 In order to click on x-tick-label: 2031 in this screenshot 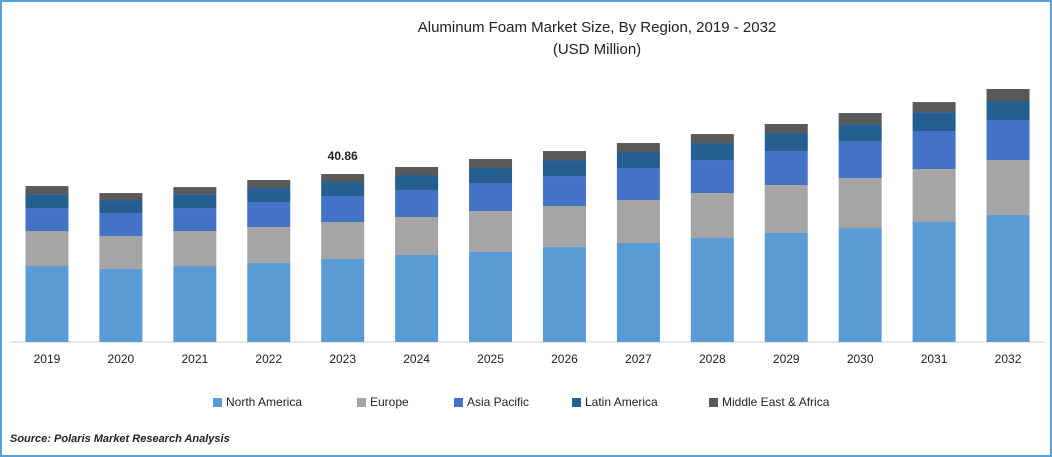, I will do `click(934, 359)`.